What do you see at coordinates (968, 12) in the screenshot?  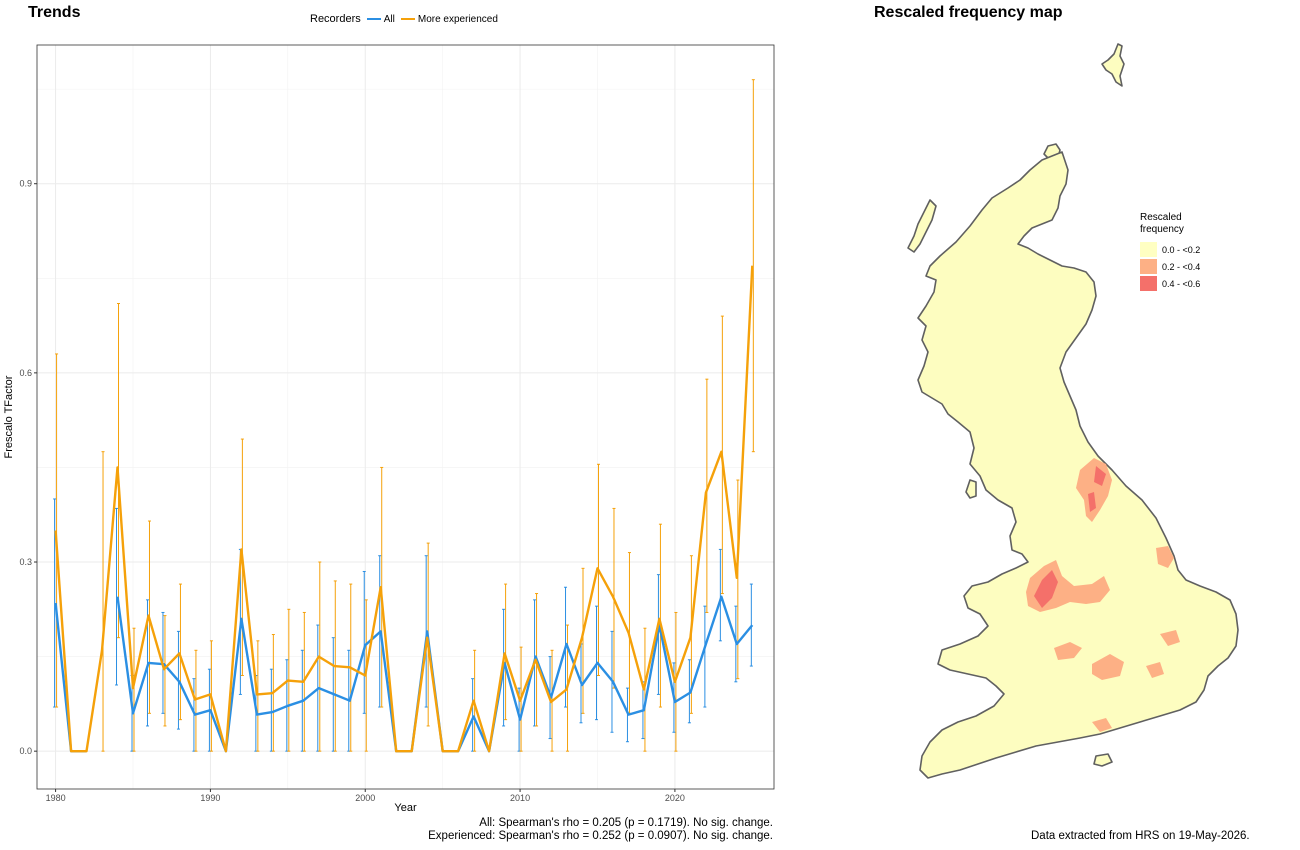 I see `map-title: Rescaled frequency map` at bounding box center [968, 12].